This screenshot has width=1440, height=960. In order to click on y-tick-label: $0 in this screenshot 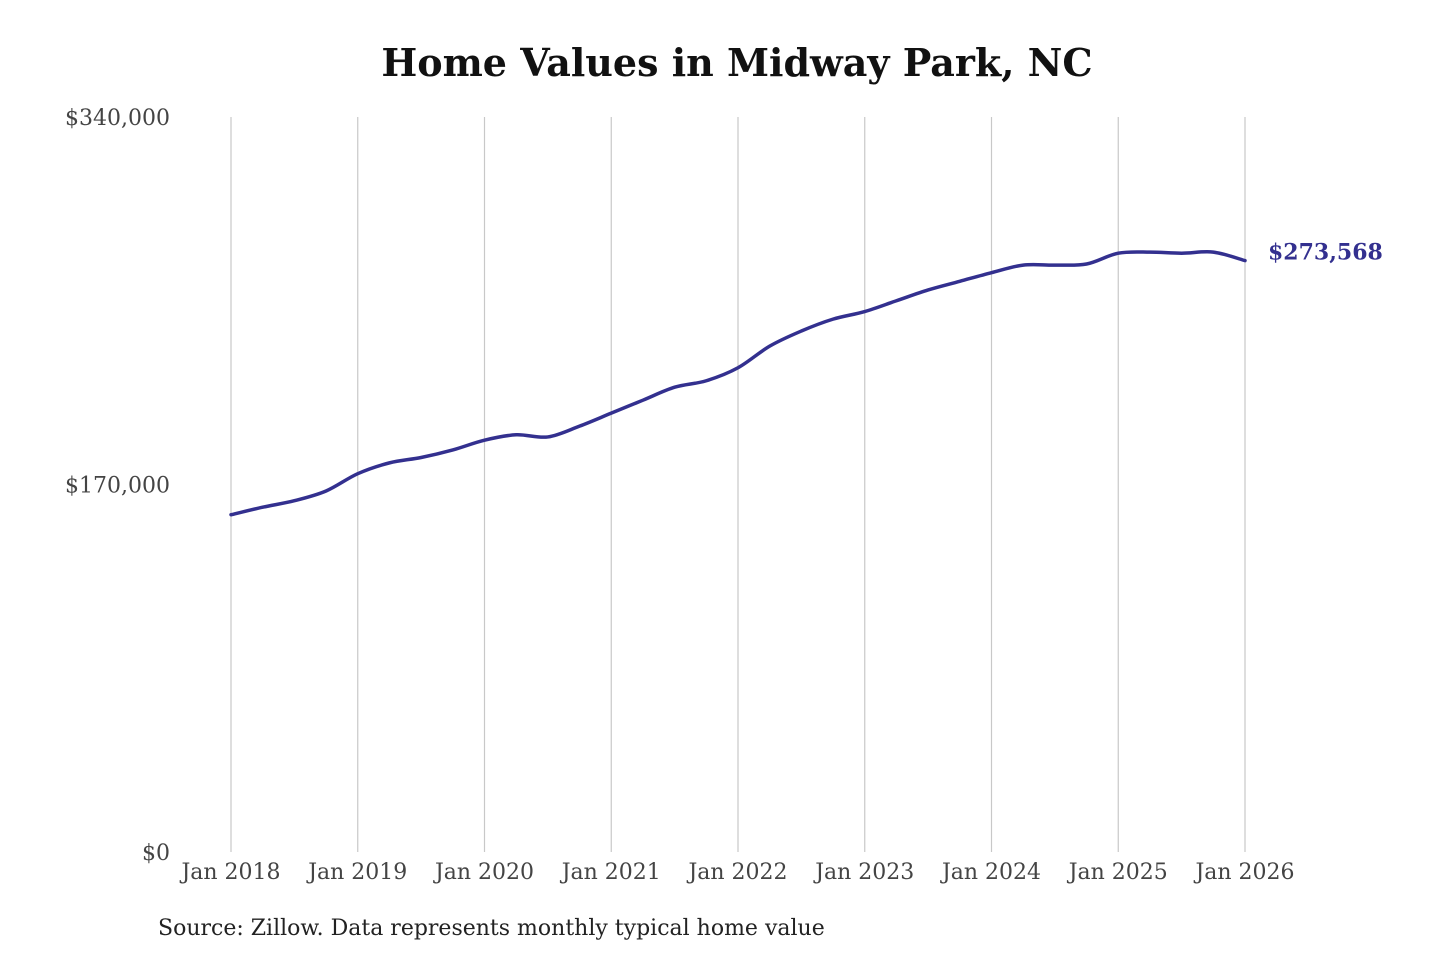, I will do `click(156, 853)`.